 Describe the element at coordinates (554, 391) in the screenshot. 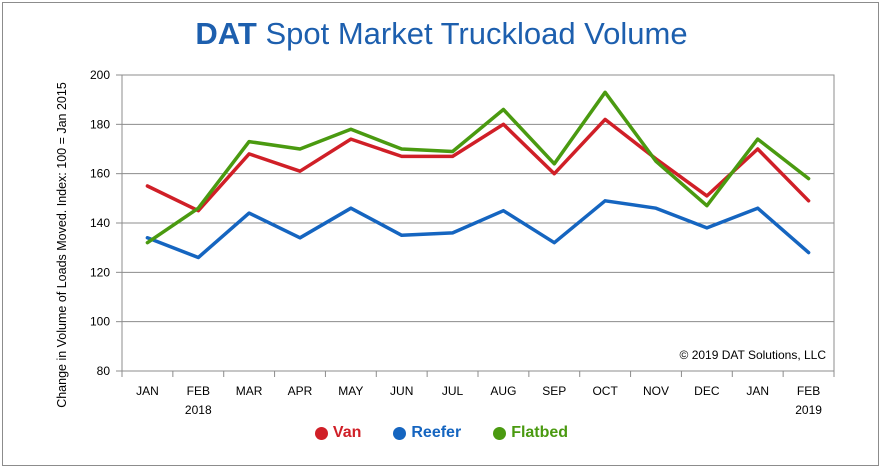

I see `x-tick-label: SEP` at that location.